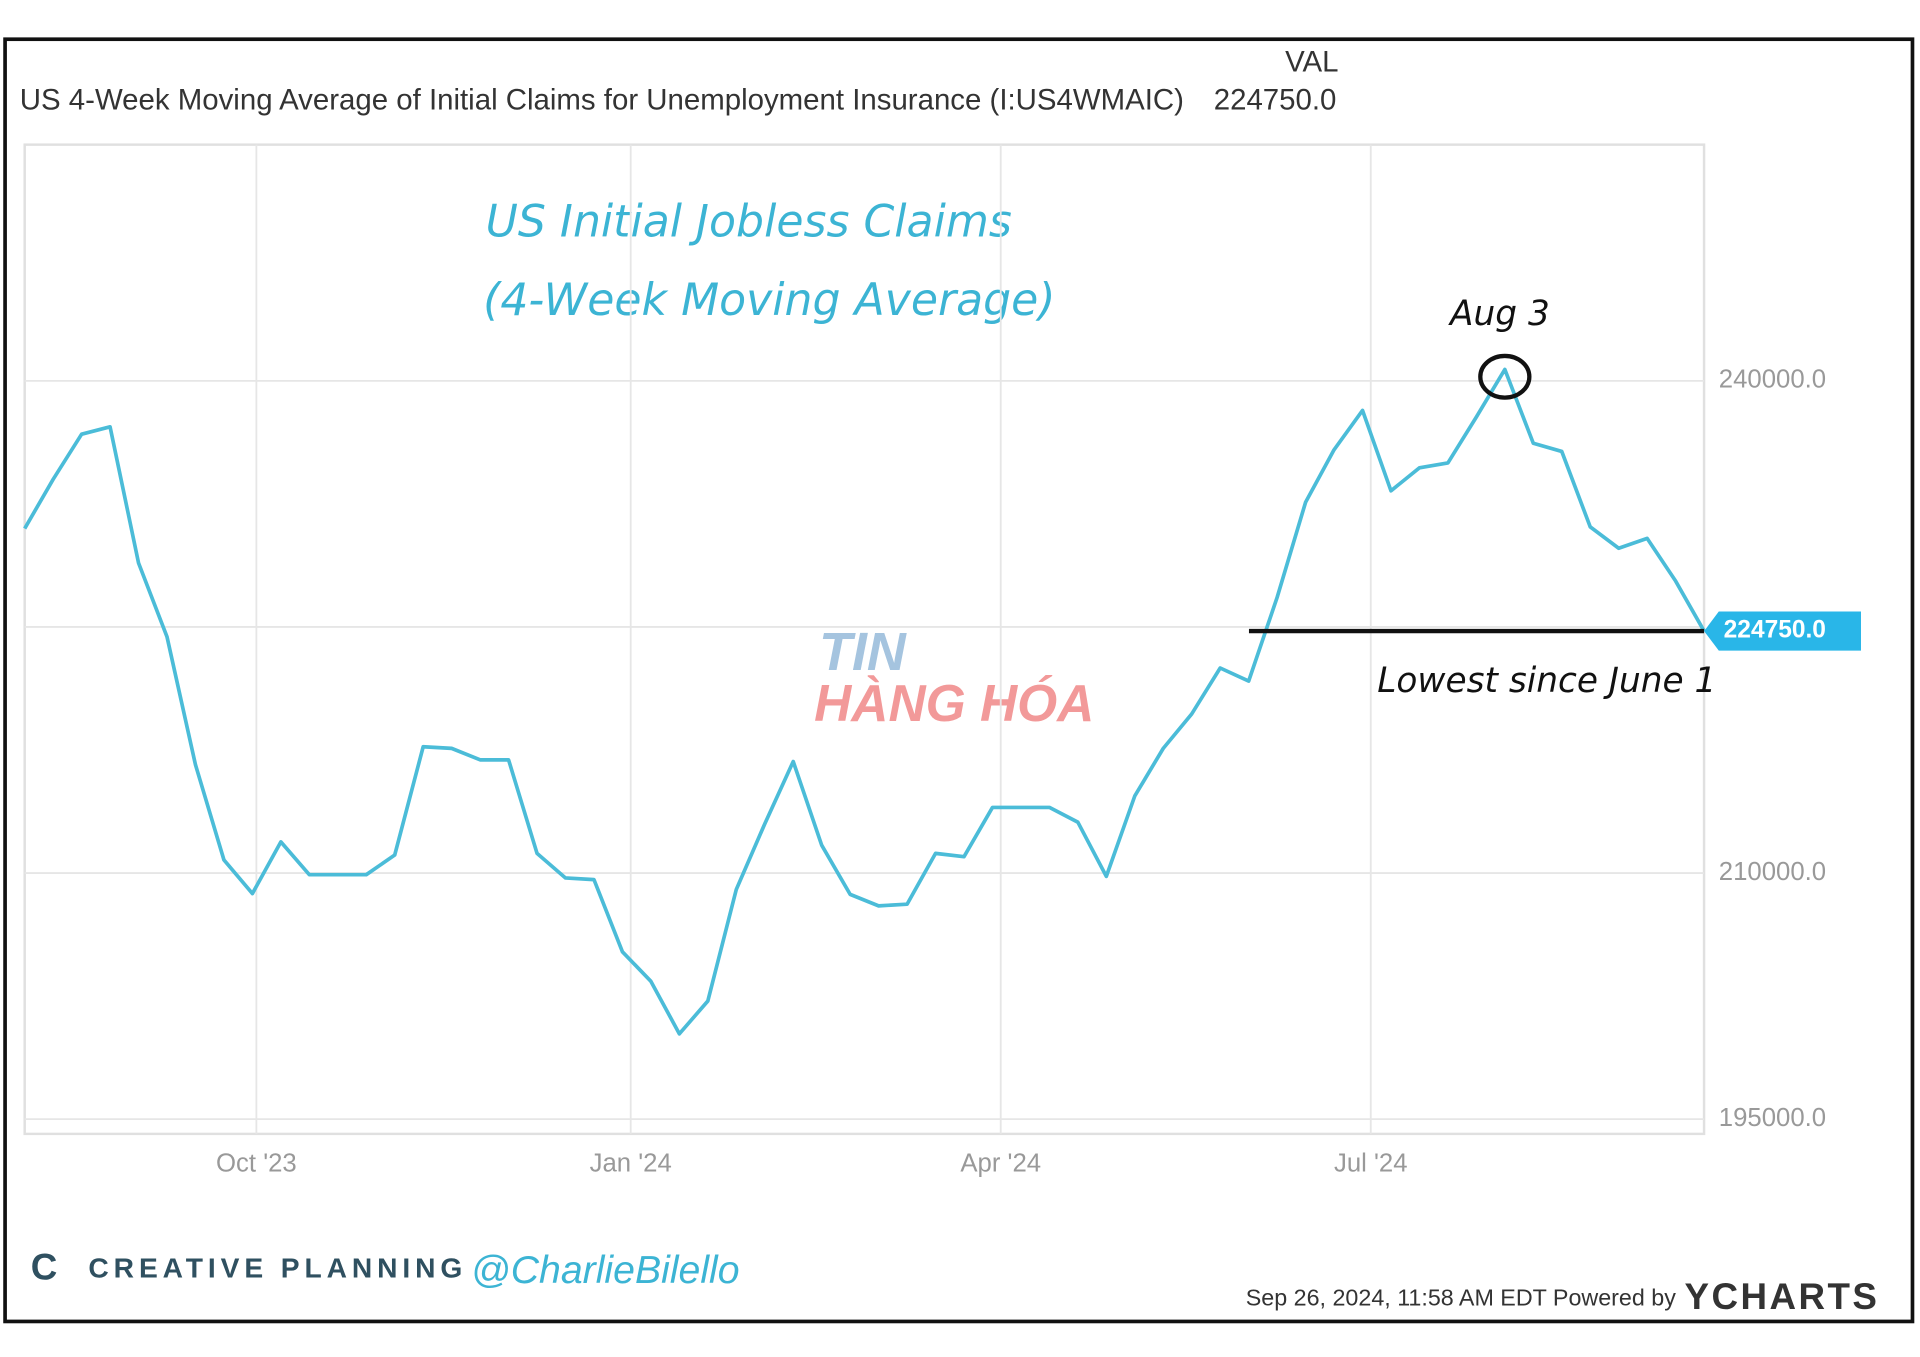 The image size is (1920, 1357). What do you see at coordinates (954, 703) in the screenshot?
I see `watermark: HÀNG HÓA` at bounding box center [954, 703].